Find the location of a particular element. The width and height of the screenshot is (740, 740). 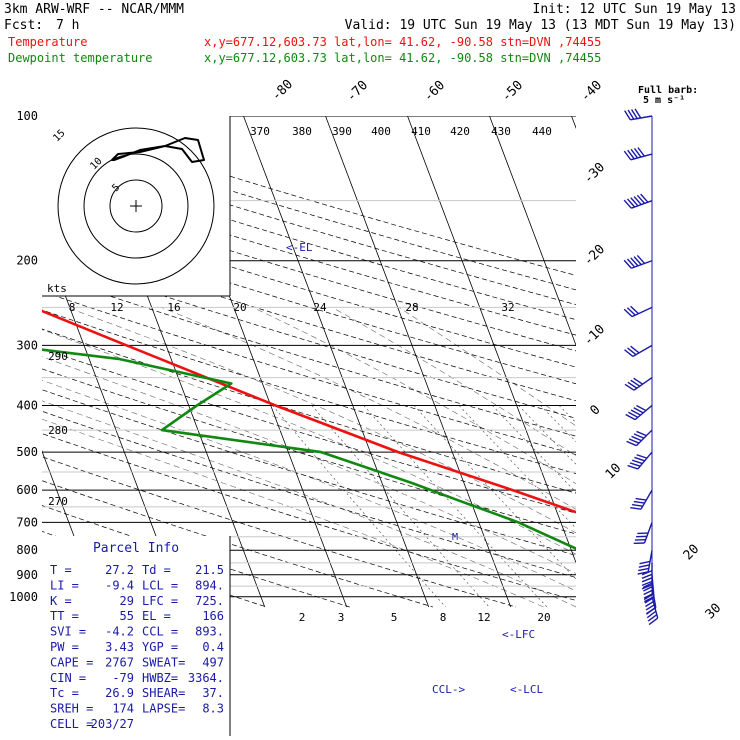

temperature-tick-label: -70 is located at coordinates (357, 91).